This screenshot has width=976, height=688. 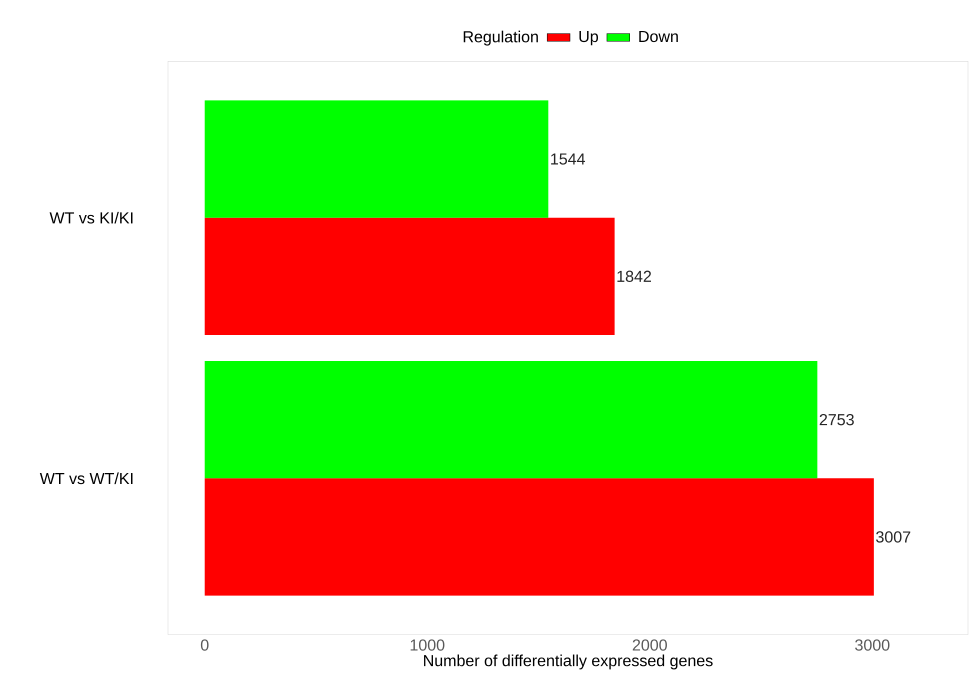 What do you see at coordinates (893, 537) in the screenshot?
I see `data-label: 3007` at bounding box center [893, 537].